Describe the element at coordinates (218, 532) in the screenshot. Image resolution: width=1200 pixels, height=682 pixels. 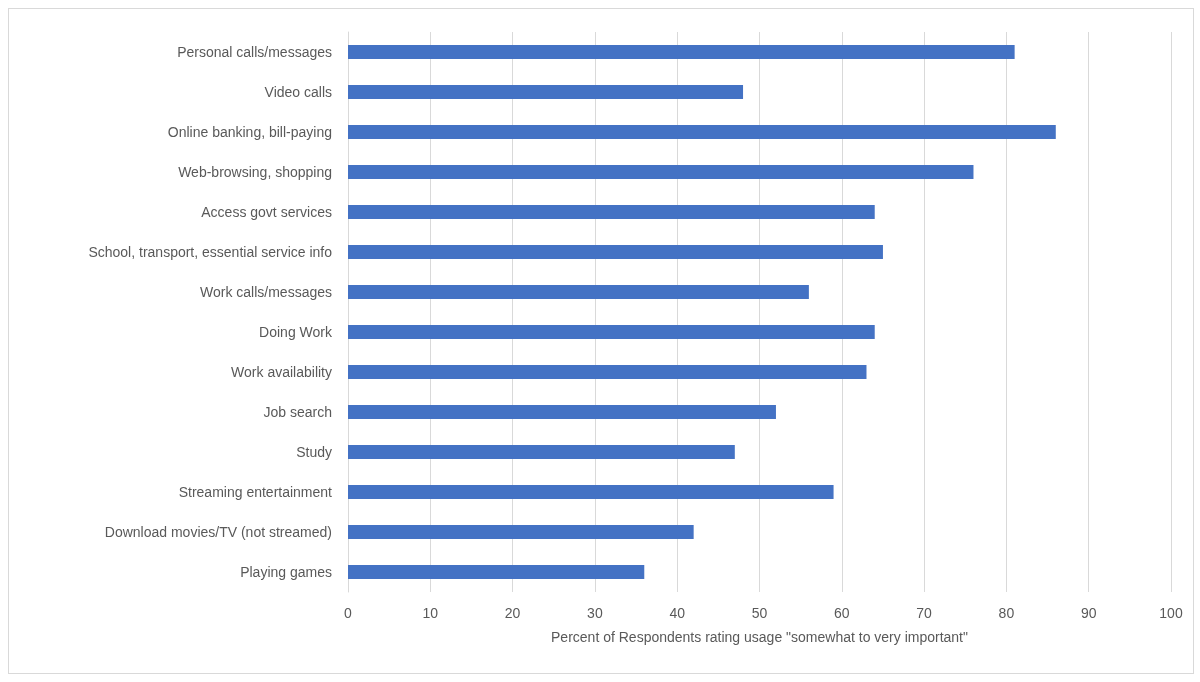
I see `y-tick-label: Download movies/TV (not streamed)` at that location.